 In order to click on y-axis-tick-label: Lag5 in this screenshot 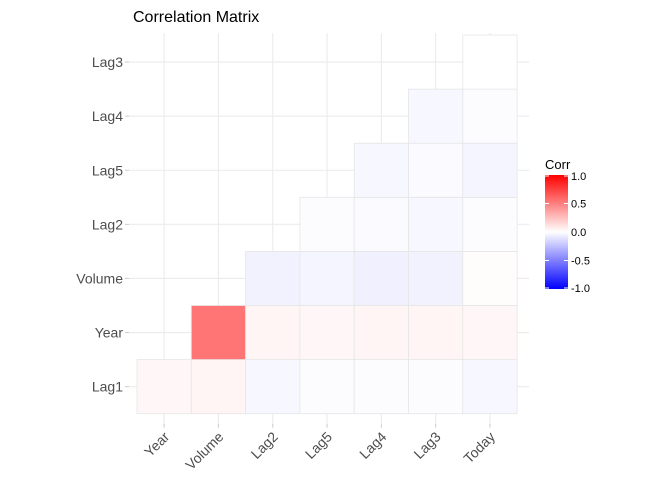, I will do `click(107, 170)`.